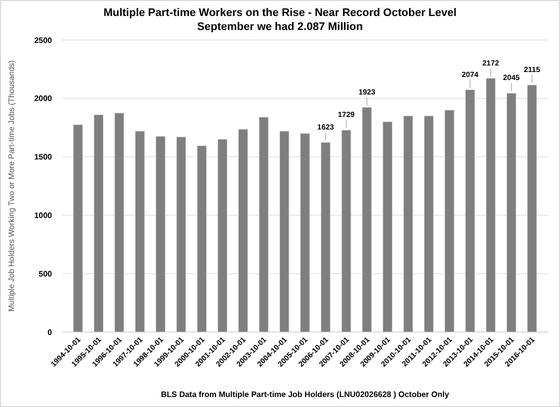 This screenshot has height=407, width=560. I want to click on y-tick-label: 2000, so click(43, 99).